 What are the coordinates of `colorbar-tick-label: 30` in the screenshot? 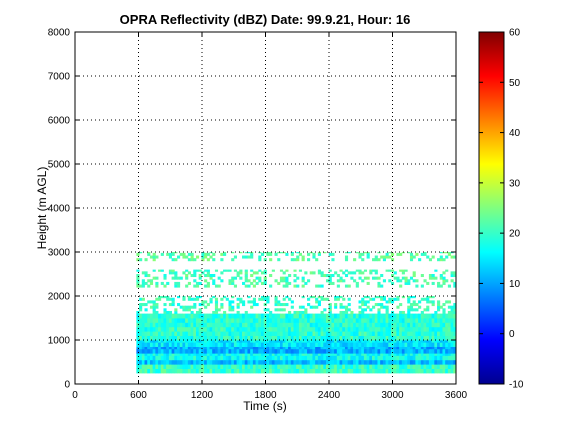 It's located at (515, 183).